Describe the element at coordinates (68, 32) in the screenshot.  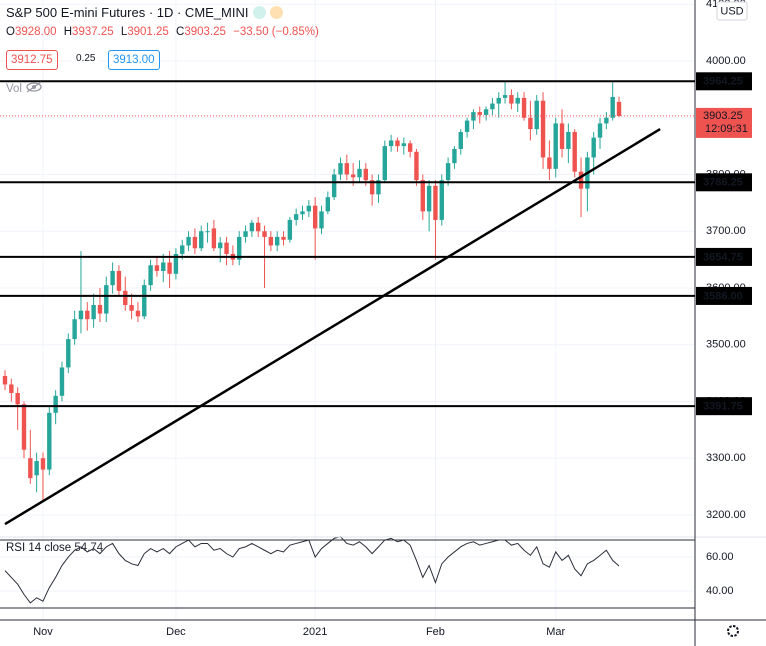
I see `ohlc-key: H` at that location.